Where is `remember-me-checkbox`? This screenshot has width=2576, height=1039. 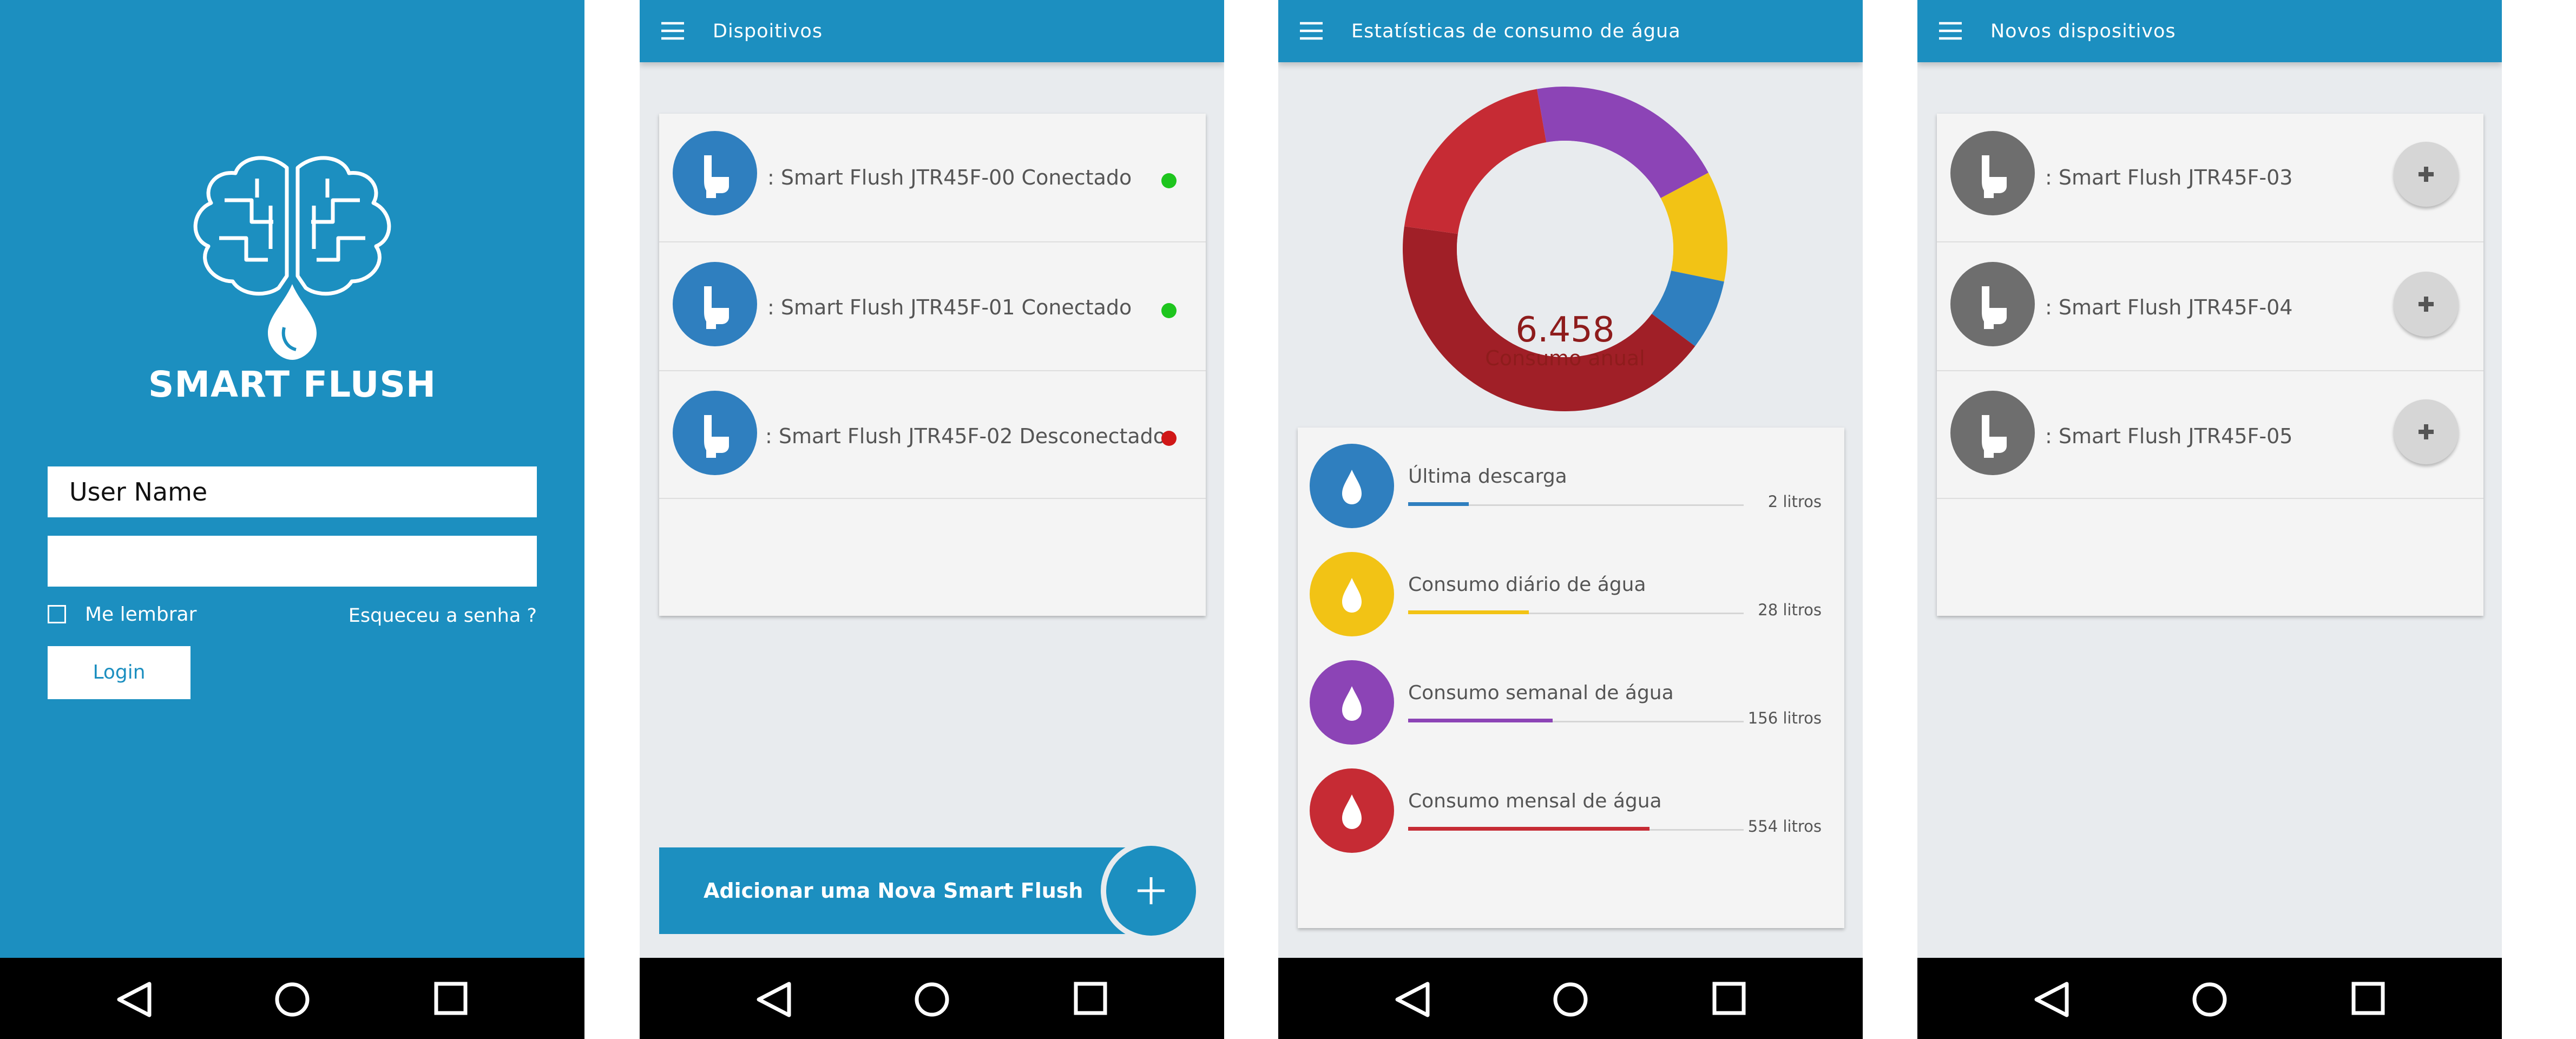
remember-me-checkbox is located at coordinates (57, 614).